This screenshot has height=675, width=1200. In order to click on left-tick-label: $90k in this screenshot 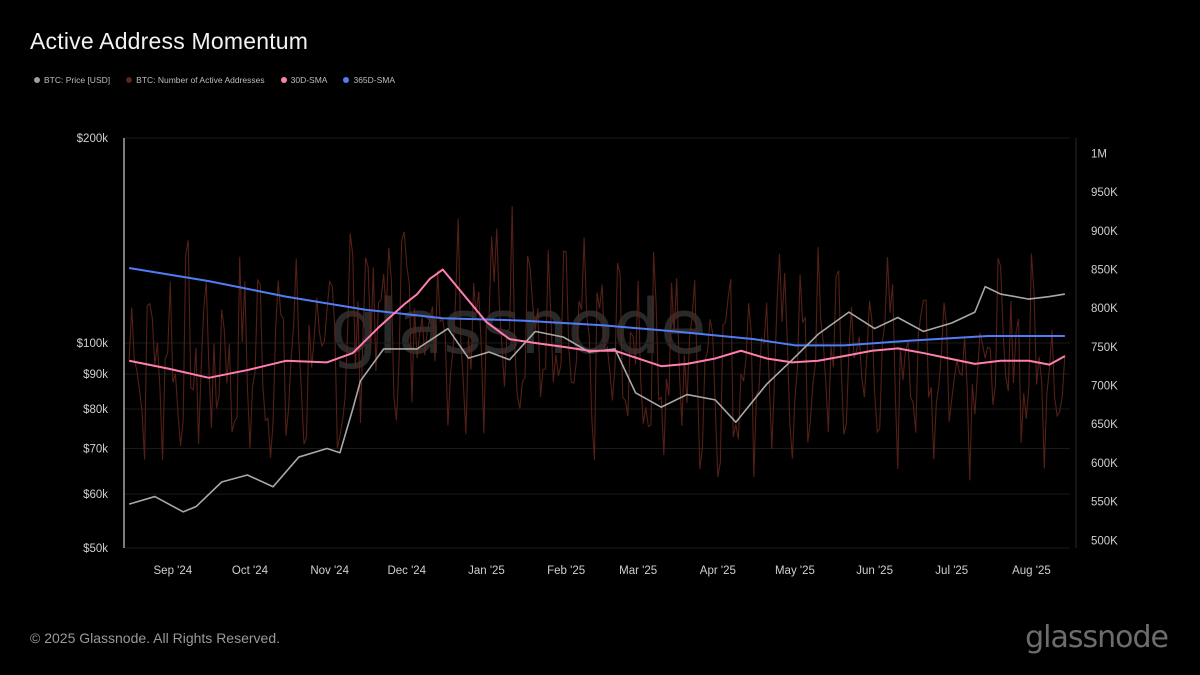, I will do `click(95, 375)`.